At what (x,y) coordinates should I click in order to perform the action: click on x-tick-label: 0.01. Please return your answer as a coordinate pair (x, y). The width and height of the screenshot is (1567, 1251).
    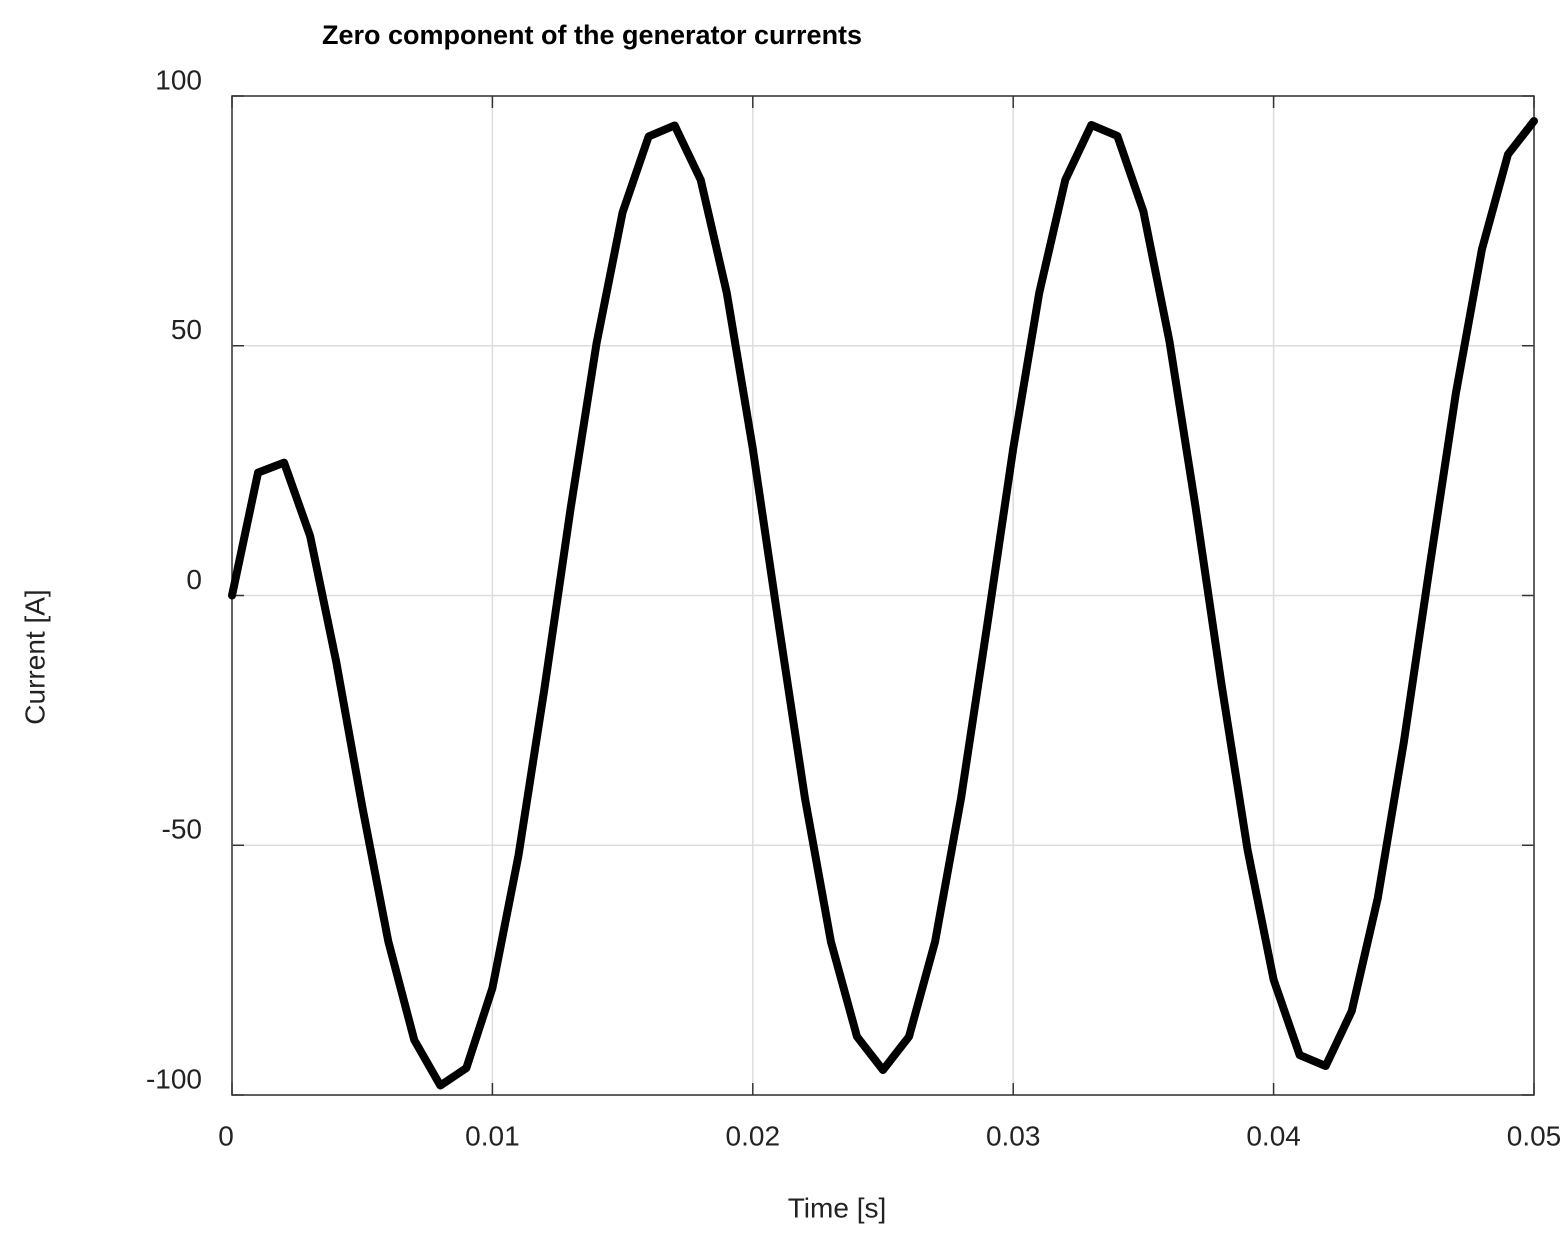
    Looking at the image, I should click on (492, 1135).